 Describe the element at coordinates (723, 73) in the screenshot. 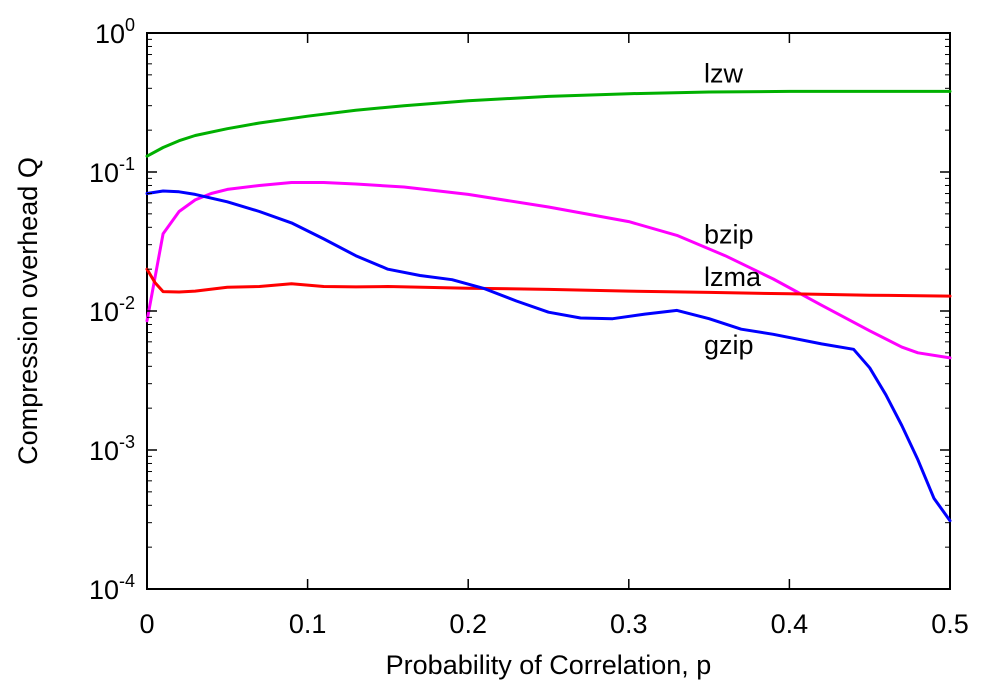

I see `series-label-lzw: lzw` at that location.